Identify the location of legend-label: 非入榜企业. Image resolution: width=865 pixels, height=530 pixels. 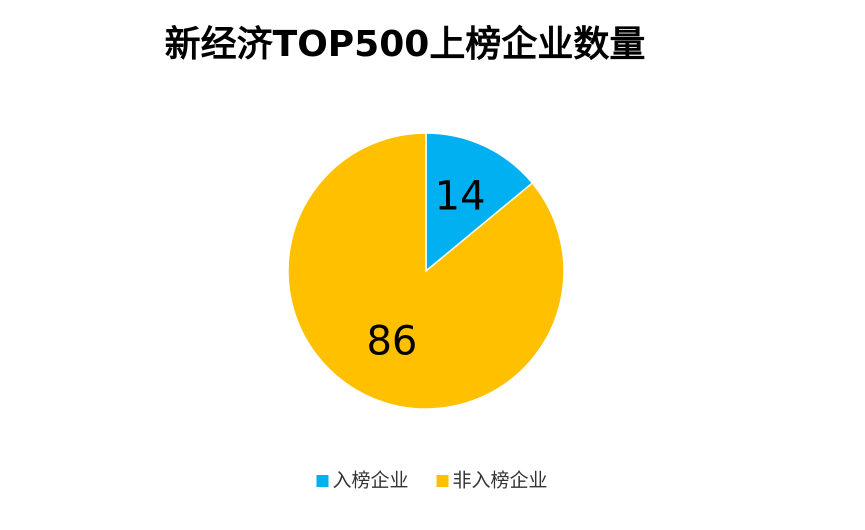
(500, 481).